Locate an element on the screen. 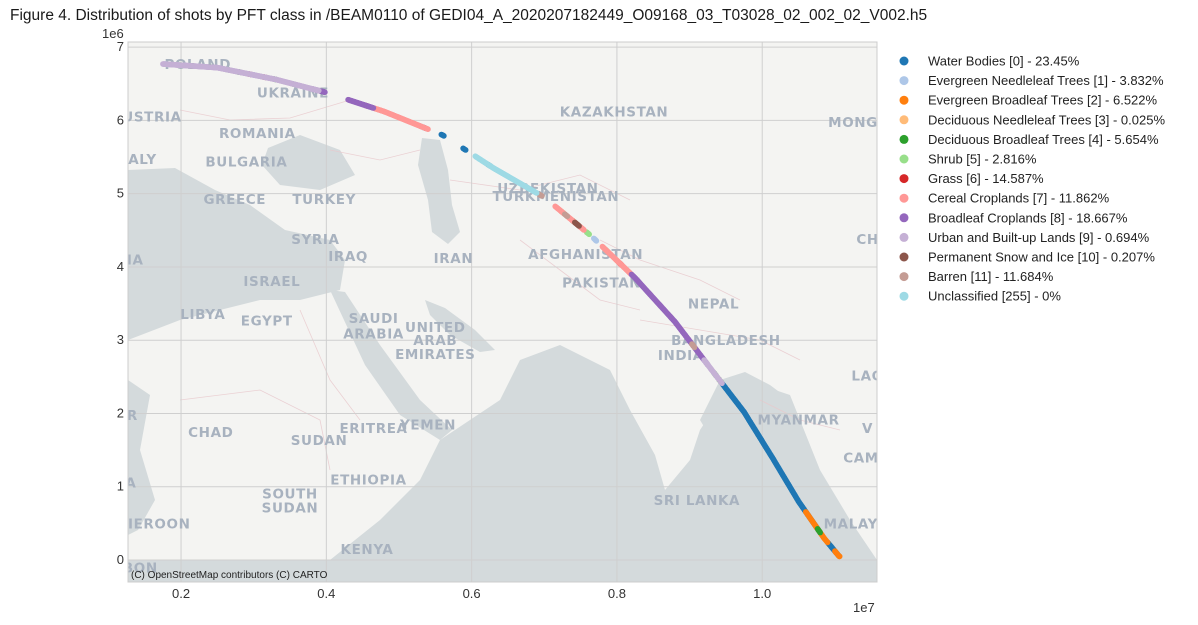  basemap-place-label: KAZAKHSTAN is located at coordinates (614, 113).